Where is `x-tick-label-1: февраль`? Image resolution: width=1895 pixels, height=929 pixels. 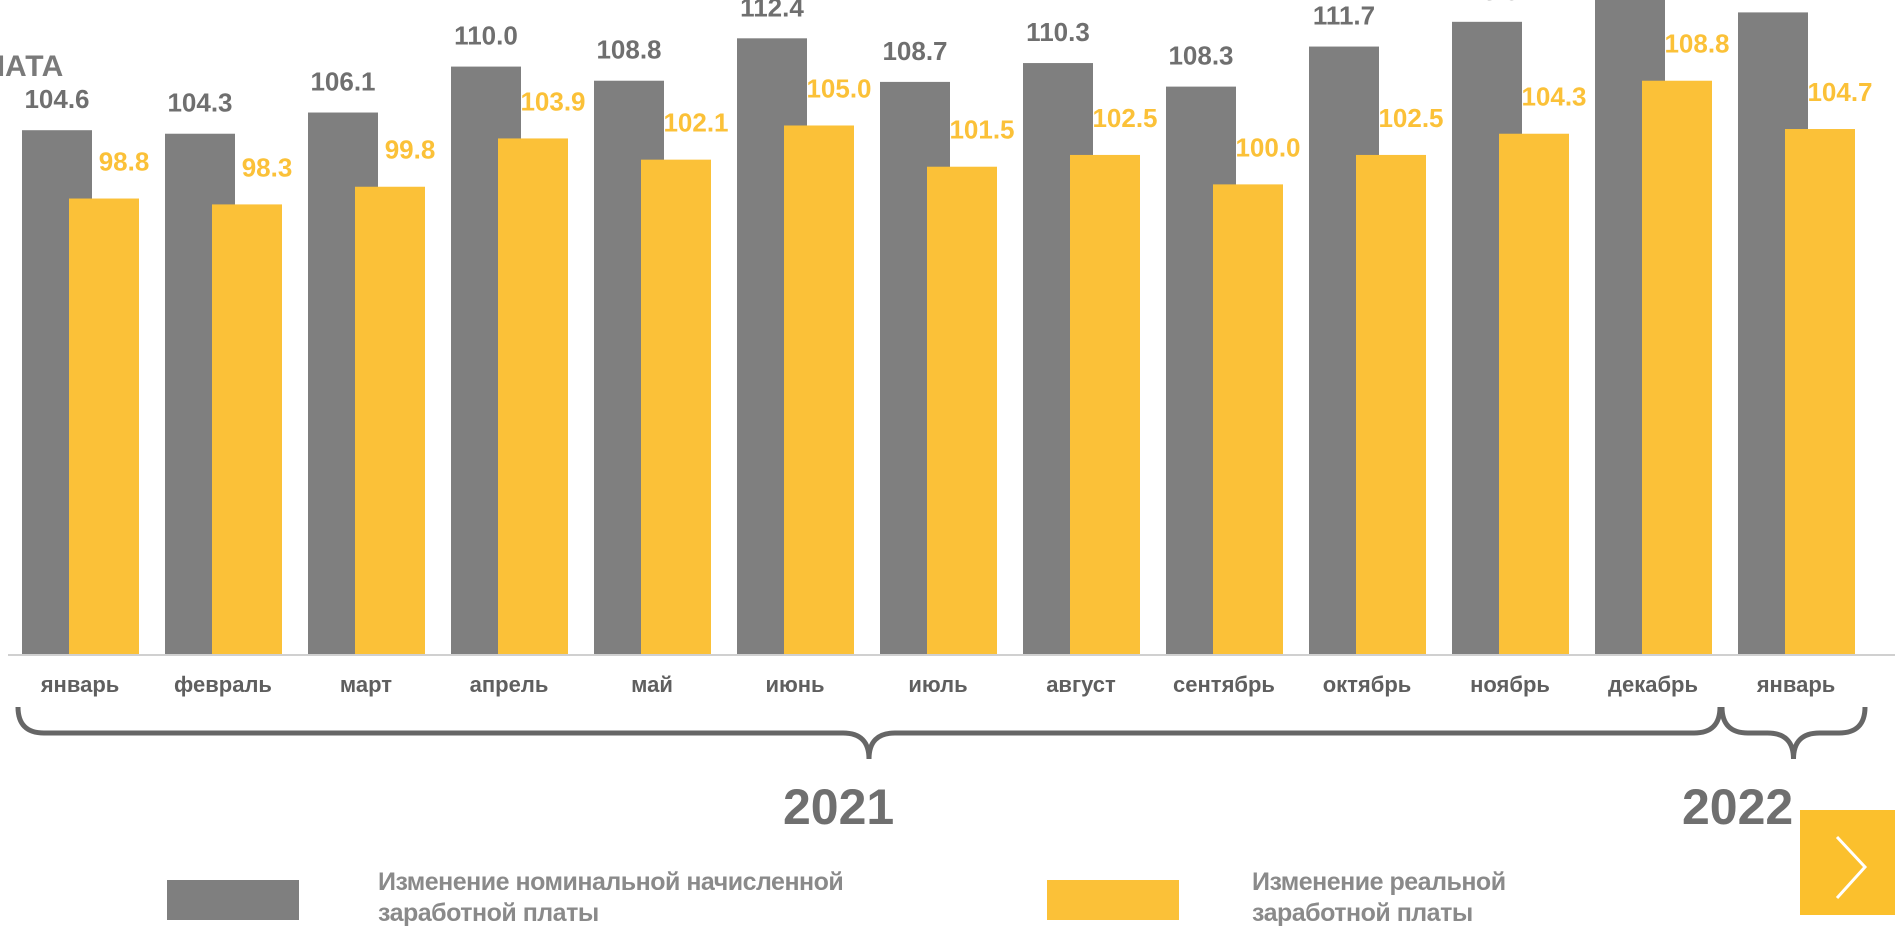
x-tick-label-1: февраль is located at coordinates (223, 684).